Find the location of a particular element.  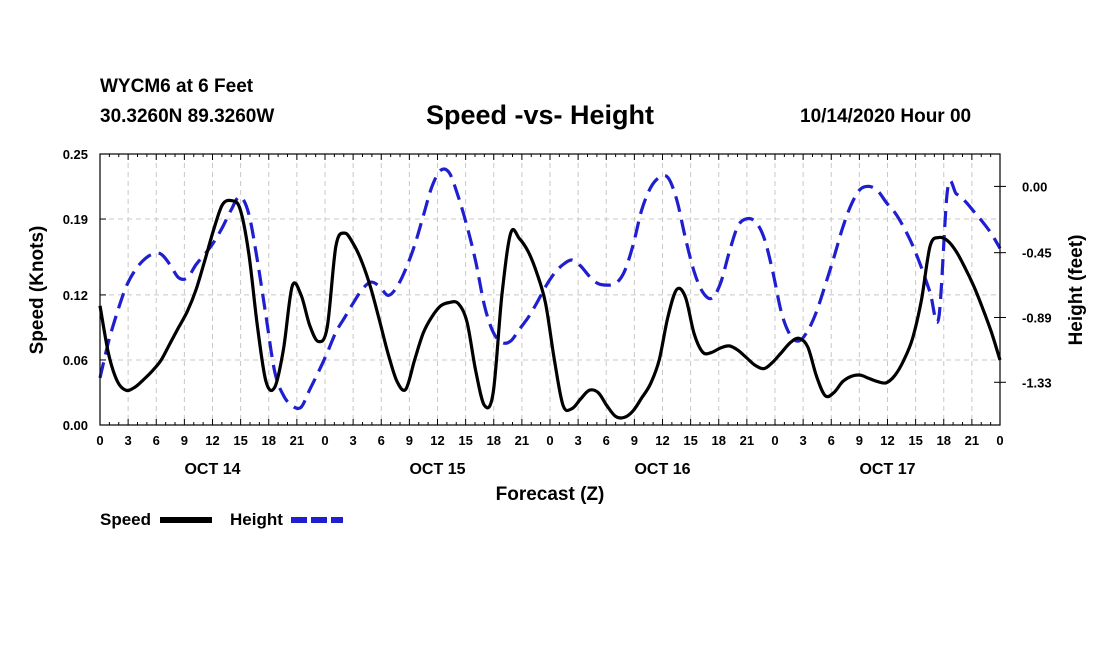

y-tick-label: 0.12 is located at coordinates (75, 295).